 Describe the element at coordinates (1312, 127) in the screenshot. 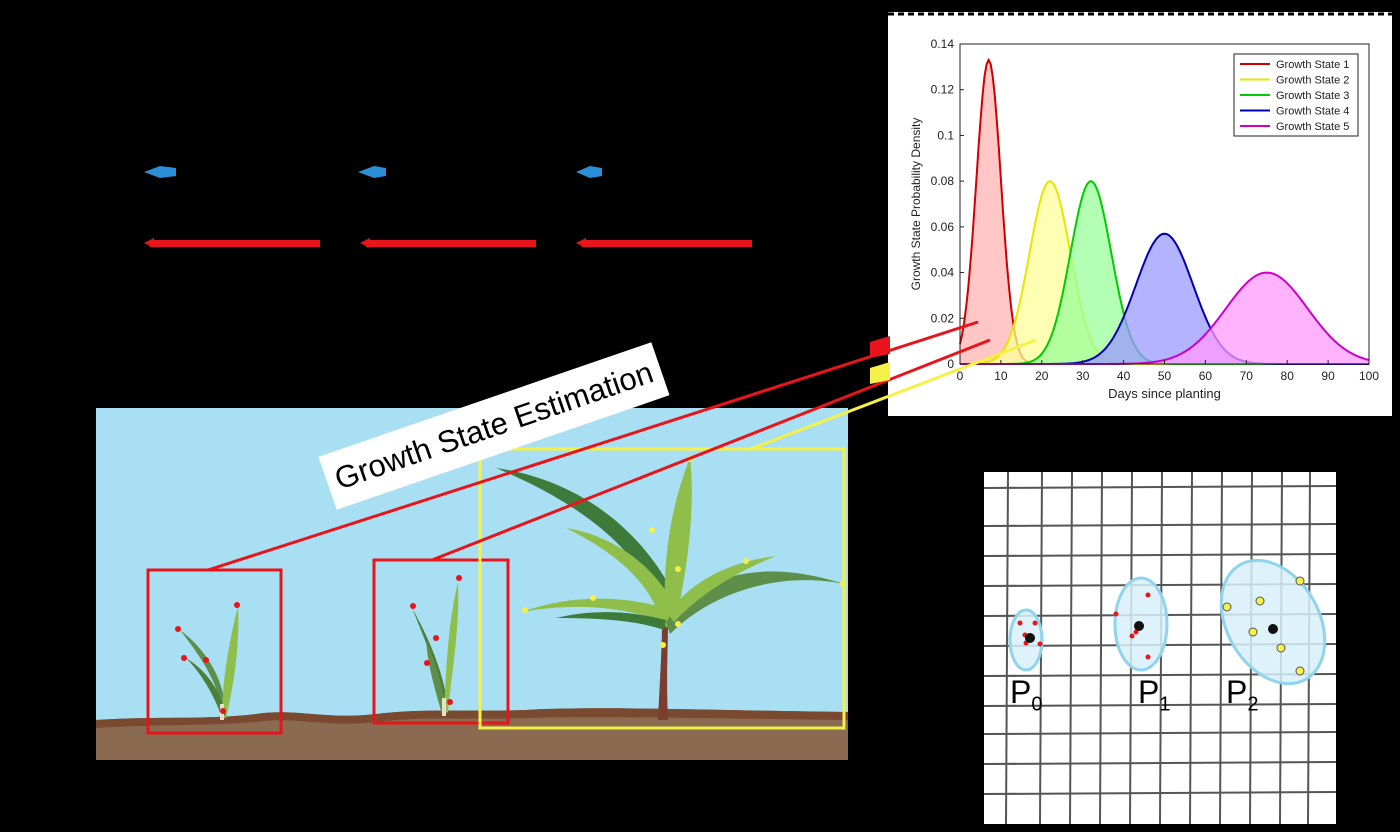

I see `legend-label-5: Growth State 5` at that location.